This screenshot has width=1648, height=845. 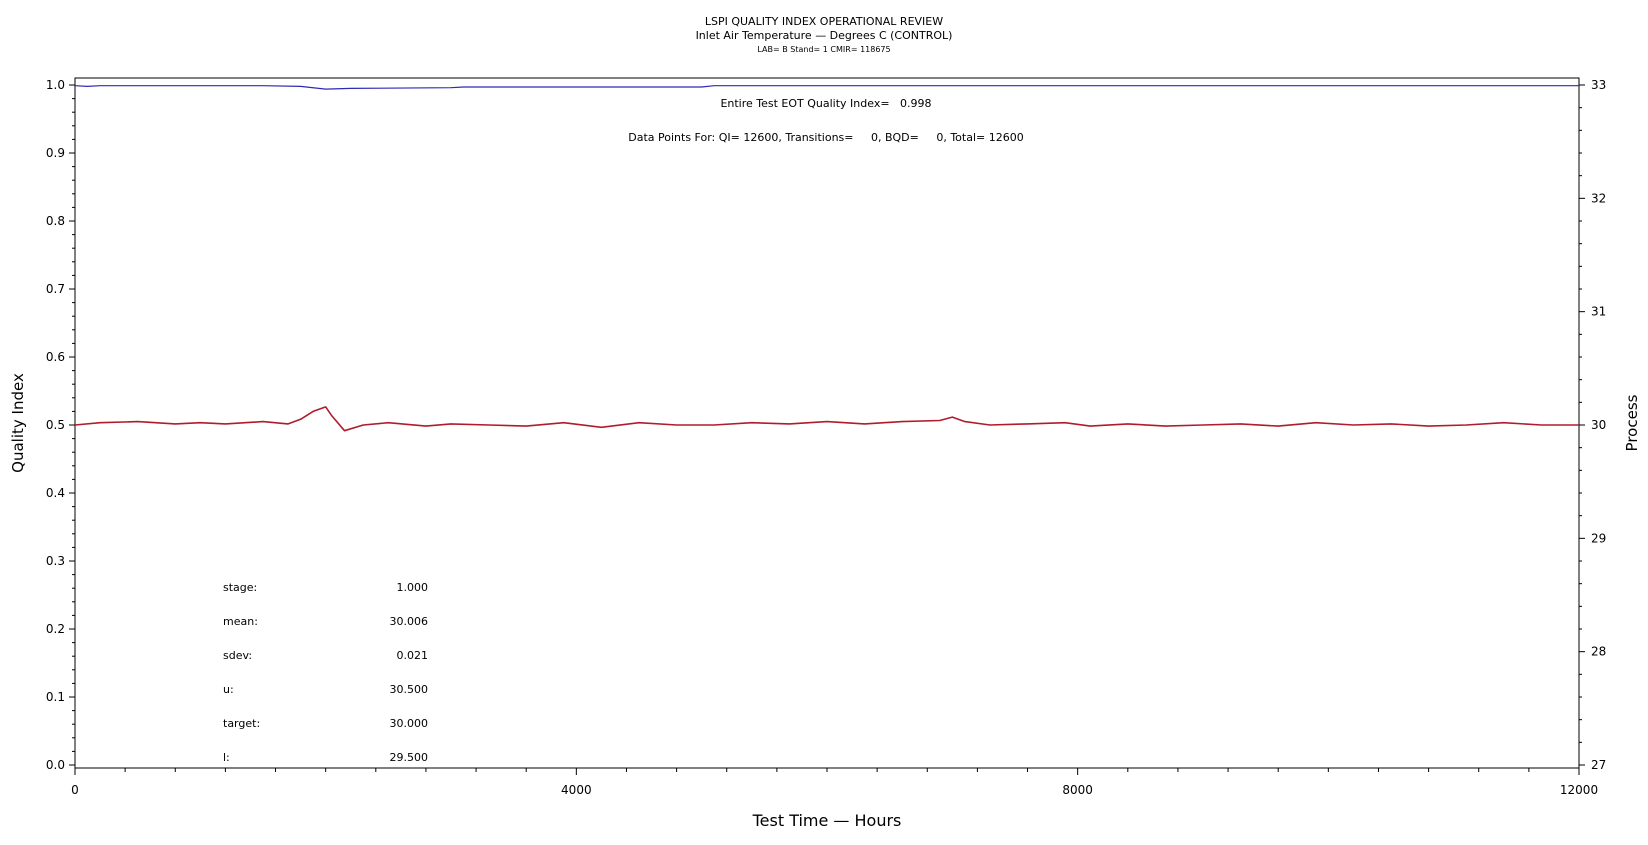 What do you see at coordinates (55, 765) in the screenshot?
I see `y-tick-label: 0.0` at bounding box center [55, 765].